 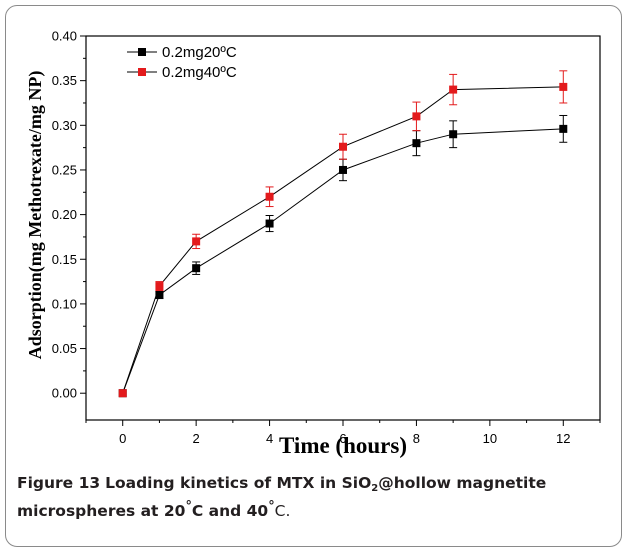 What do you see at coordinates (416, 438) in the screenshot?
I see `x-tick-label: 8` at bounding box center [416, 438].